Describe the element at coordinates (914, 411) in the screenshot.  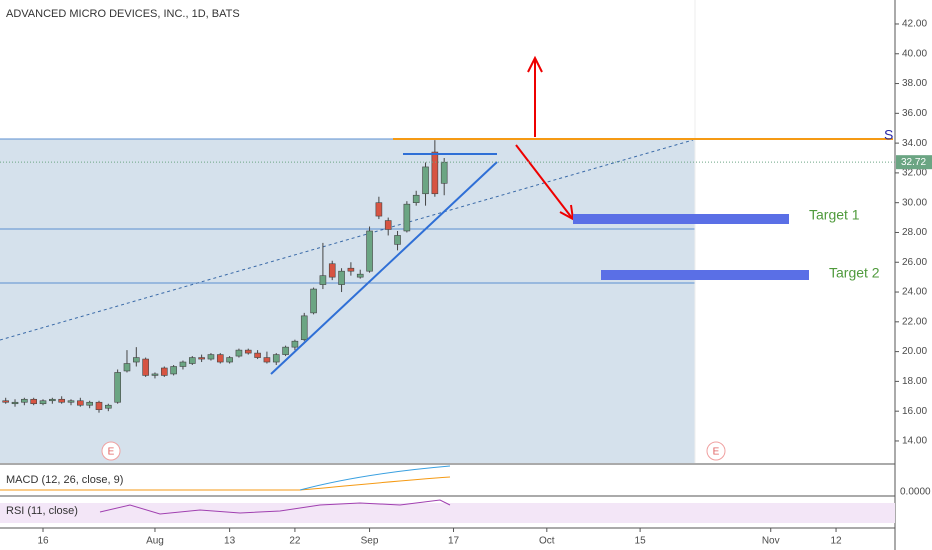
I see `y-tick-label: 16.00` at that location.